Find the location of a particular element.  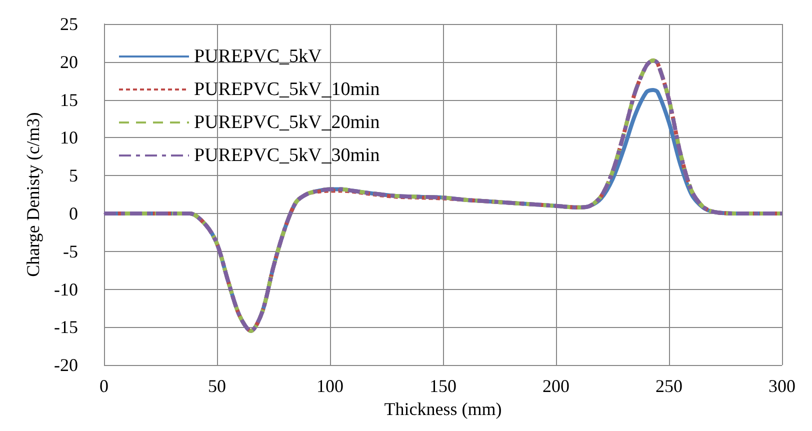

y-tick-label: -15 is located at coordinates (66, 327).